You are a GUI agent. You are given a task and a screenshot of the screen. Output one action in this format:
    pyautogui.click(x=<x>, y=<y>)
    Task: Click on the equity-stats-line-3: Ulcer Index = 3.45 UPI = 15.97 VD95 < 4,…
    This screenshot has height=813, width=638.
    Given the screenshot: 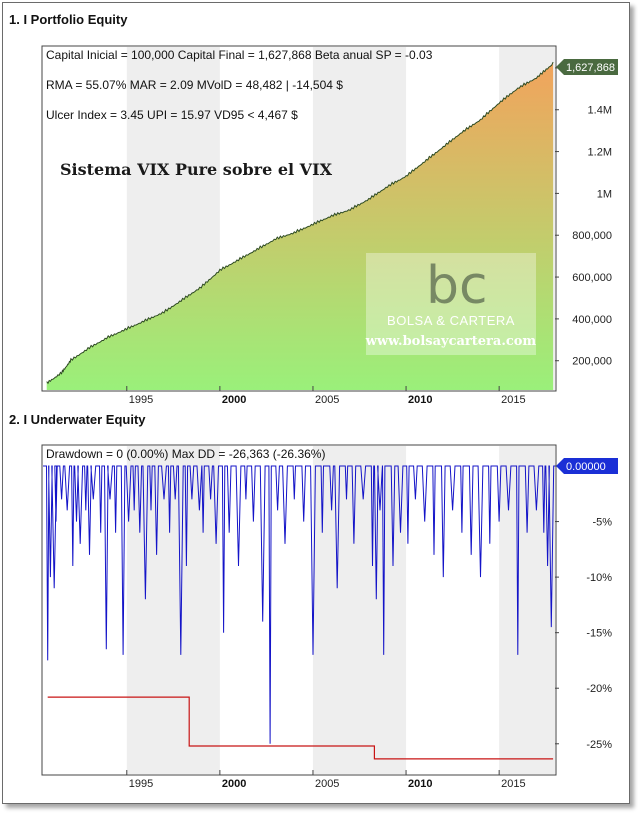 What is the action you would take?
    pyautogui.click(x=172, y=115)
    